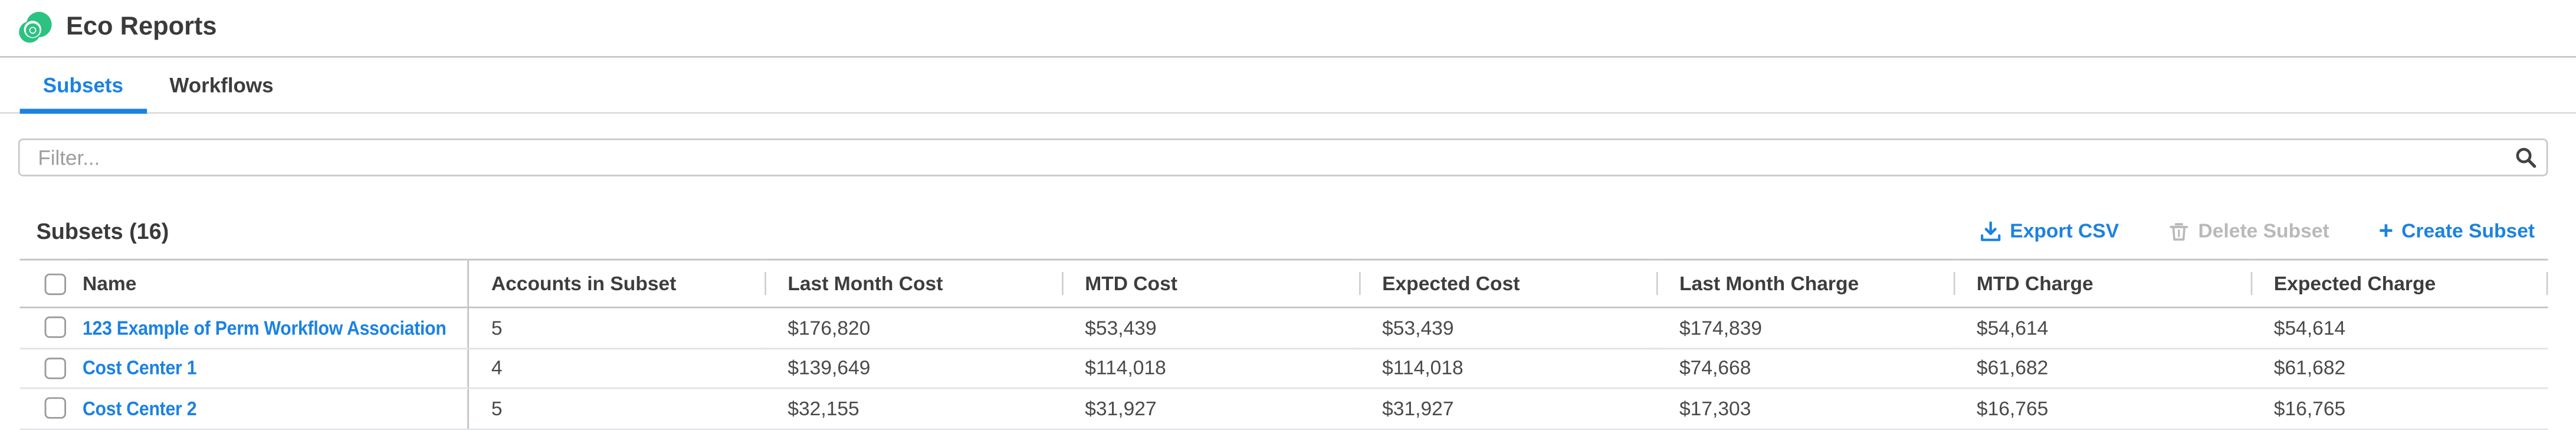 The image size is (2576, 430). Describe the element at coordinates (1507, 409) in the screenshot. I see `cell-expected-cost: $31,927` at that location.